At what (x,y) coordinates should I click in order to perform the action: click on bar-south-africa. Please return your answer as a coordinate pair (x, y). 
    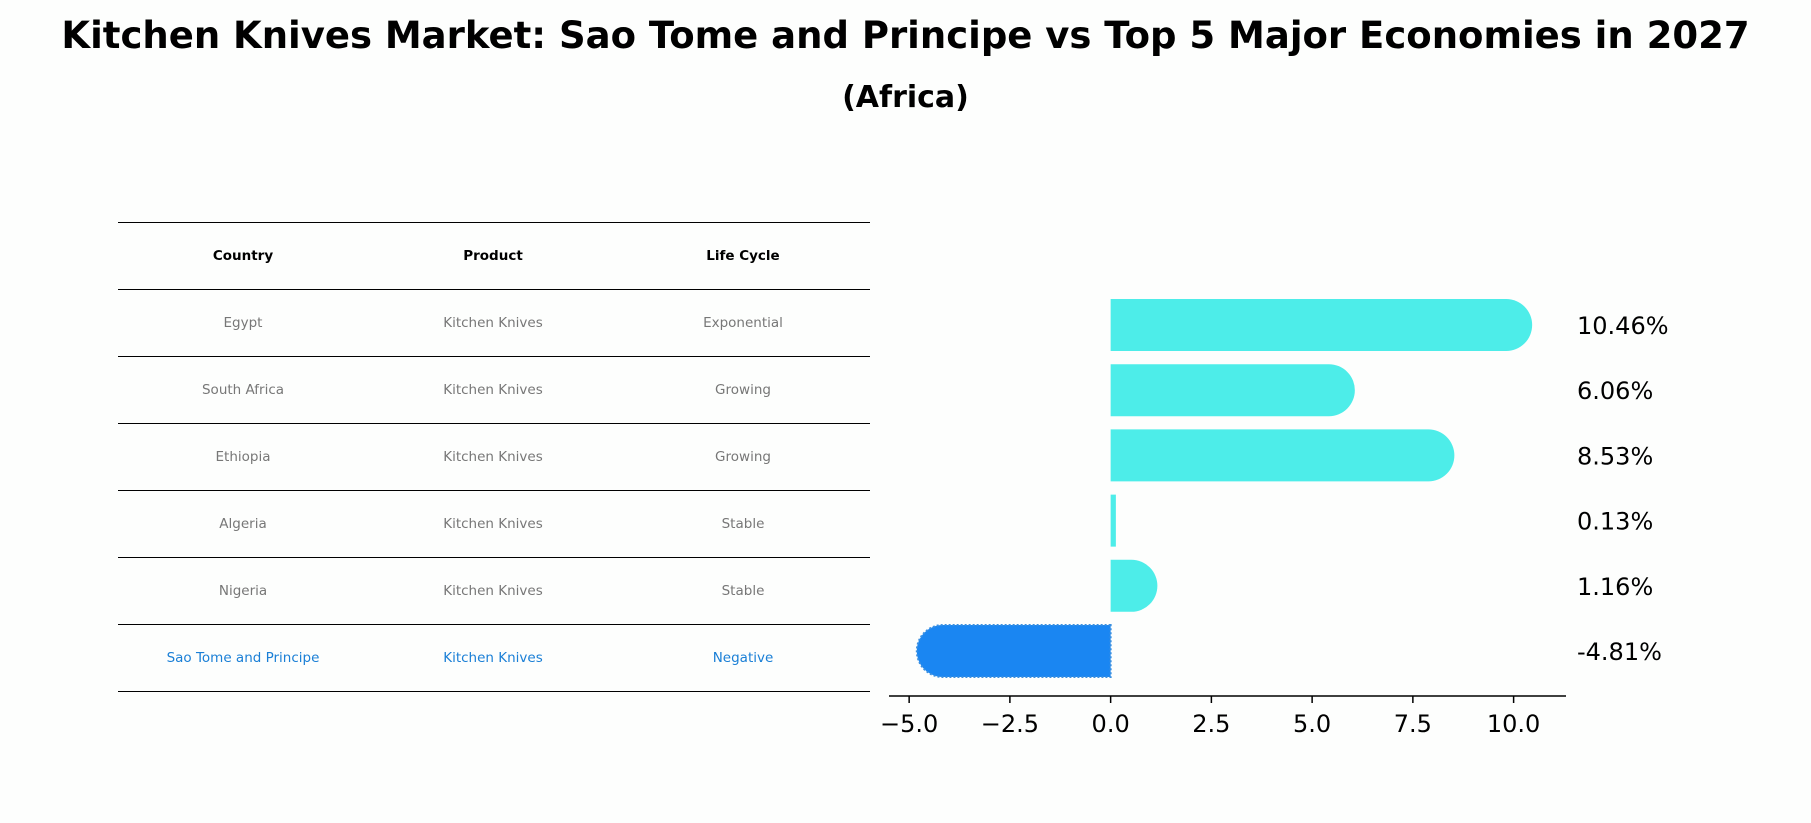
    Looking at the image, I should click on (1232, 390).